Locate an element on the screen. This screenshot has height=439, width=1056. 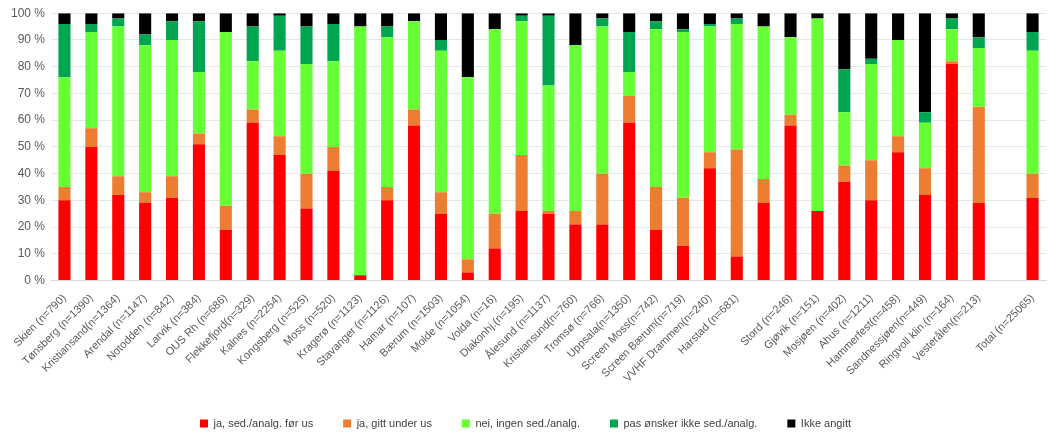
y-tick-label: 100 % is located at coordinates (28, 12).